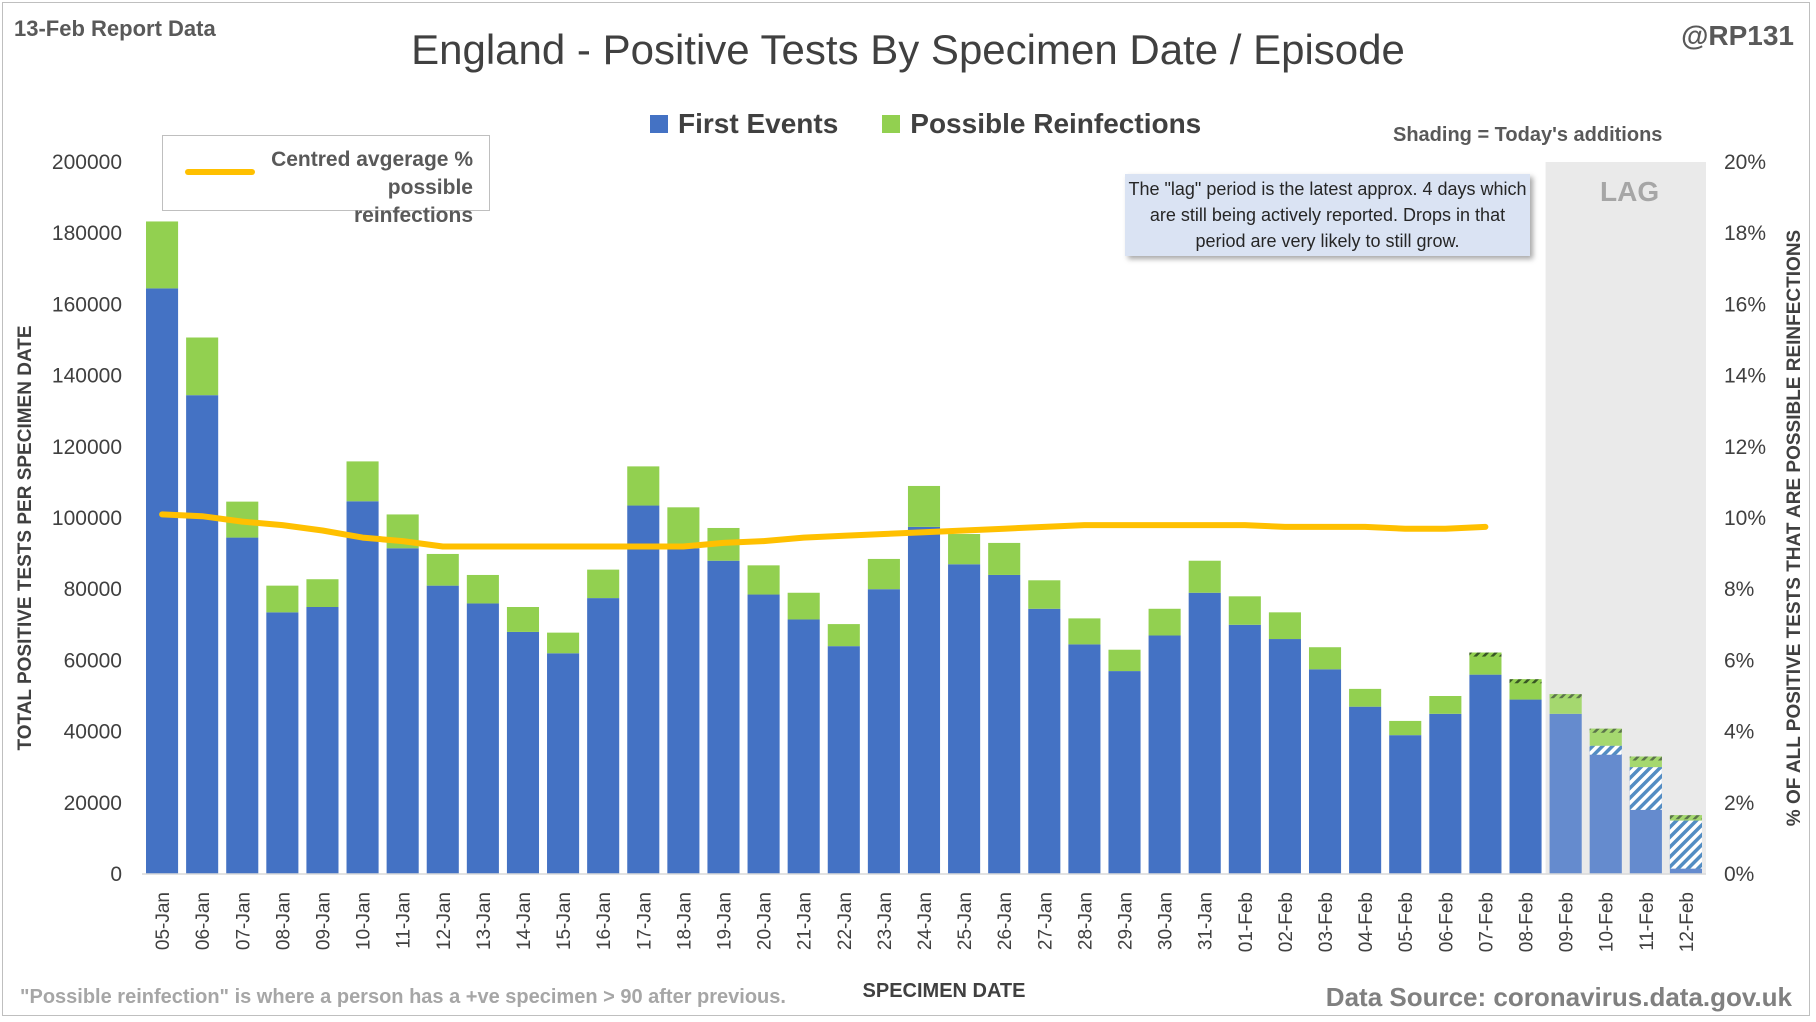 This screenshot has width=1816, height=1022. Describe the element at coordinates (87, 376) in the screenshot. I see `y-tick-label: 140000` at that location.